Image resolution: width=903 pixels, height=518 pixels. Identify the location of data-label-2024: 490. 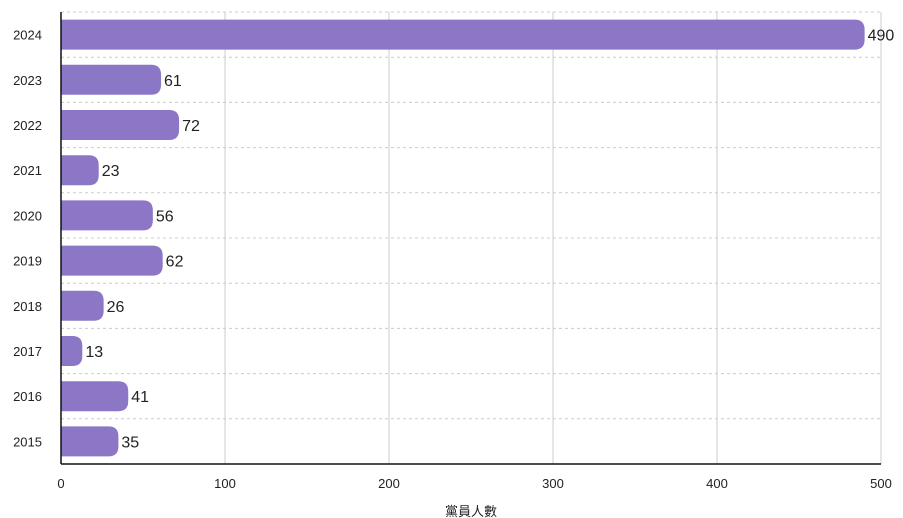
(881, 36).